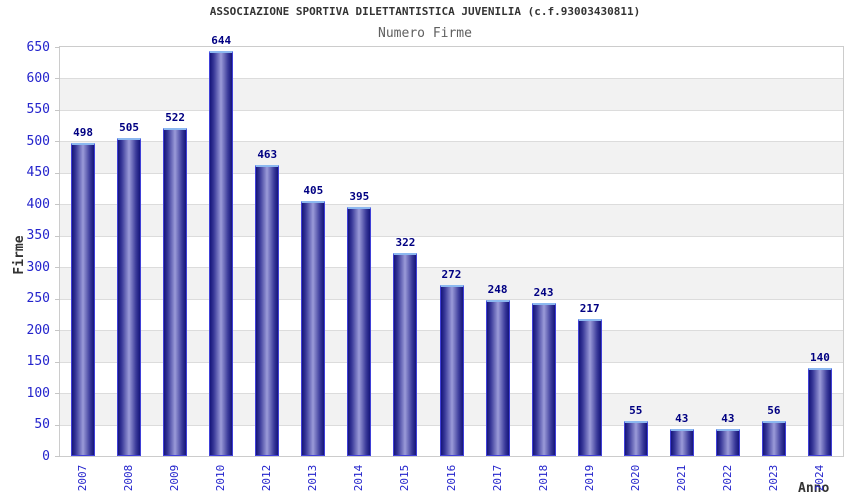  Describe the element at coordinates (451, 274) in the screenshot. I see `bar-value-label: 272` at that location.